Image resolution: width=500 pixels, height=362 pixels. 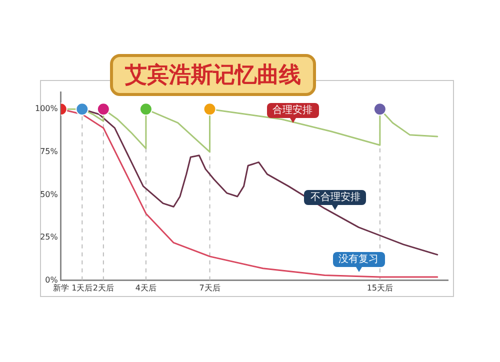 What do you see at coordinates (358, 259) in the screenshot?
I see `annotation: 没有复习` at bounding box center [358, 259].